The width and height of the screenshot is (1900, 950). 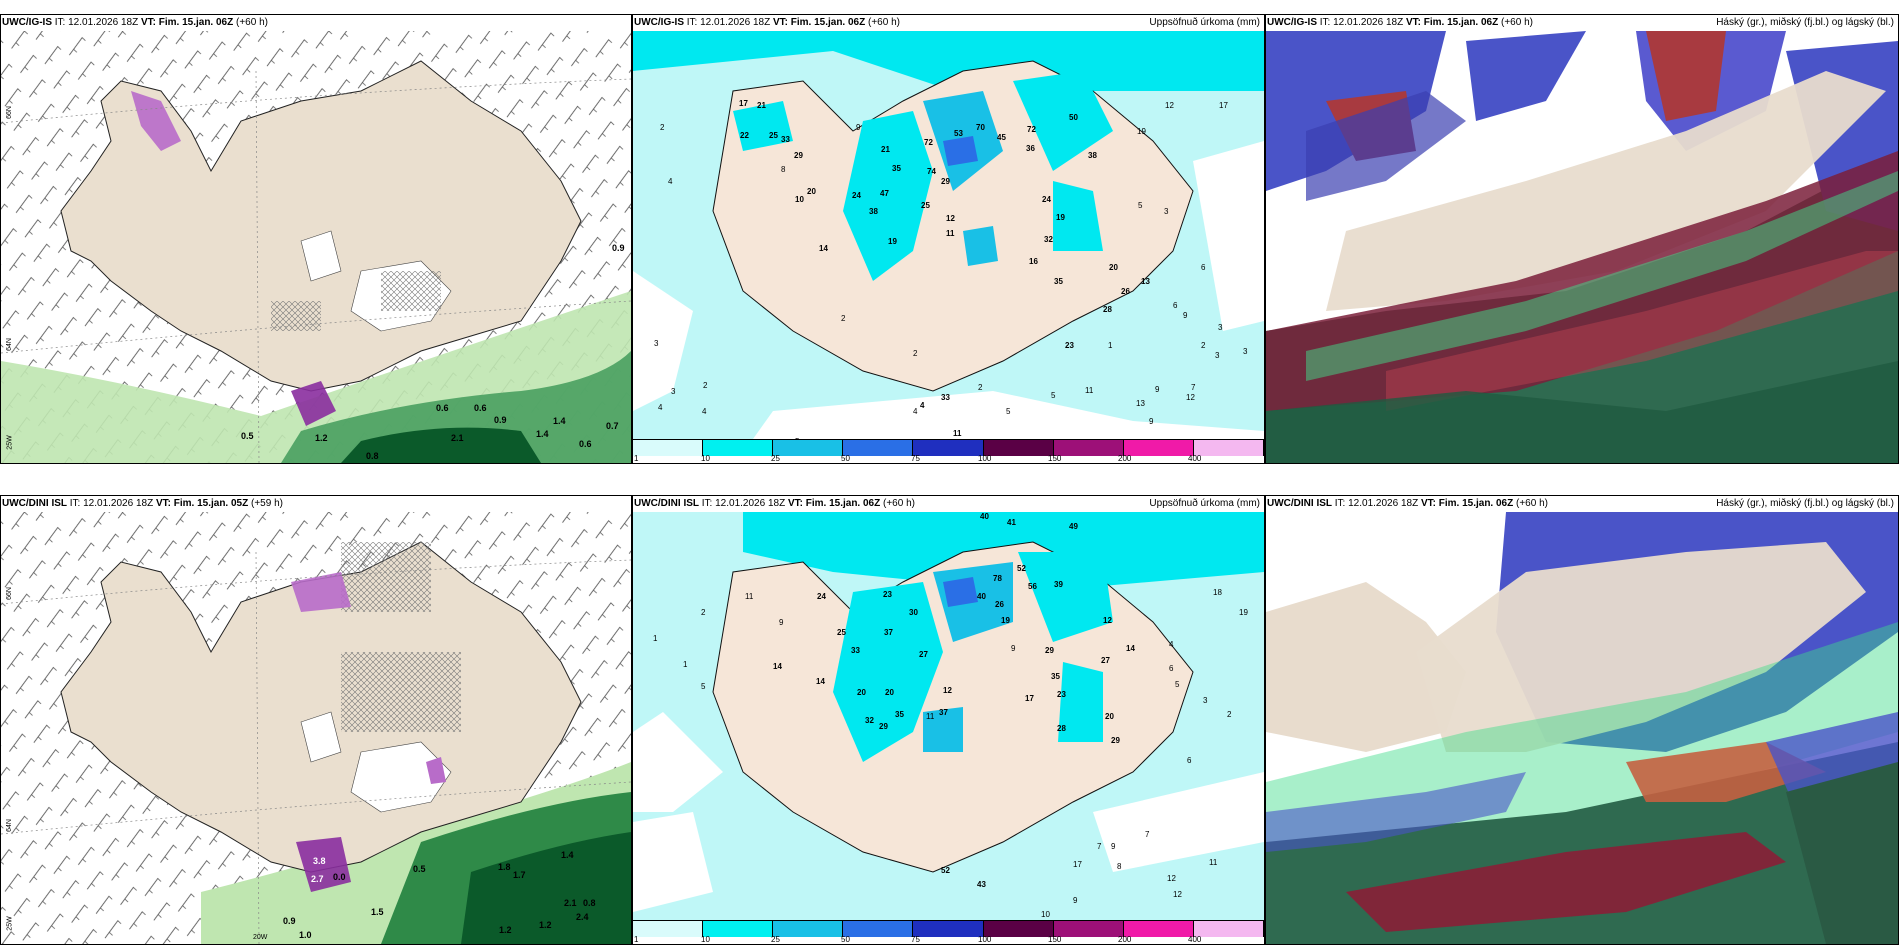 What do you see at coordinates (931, 171) in the screenshot?
I see `precip-value: 74` at bounding box center [931, 171].